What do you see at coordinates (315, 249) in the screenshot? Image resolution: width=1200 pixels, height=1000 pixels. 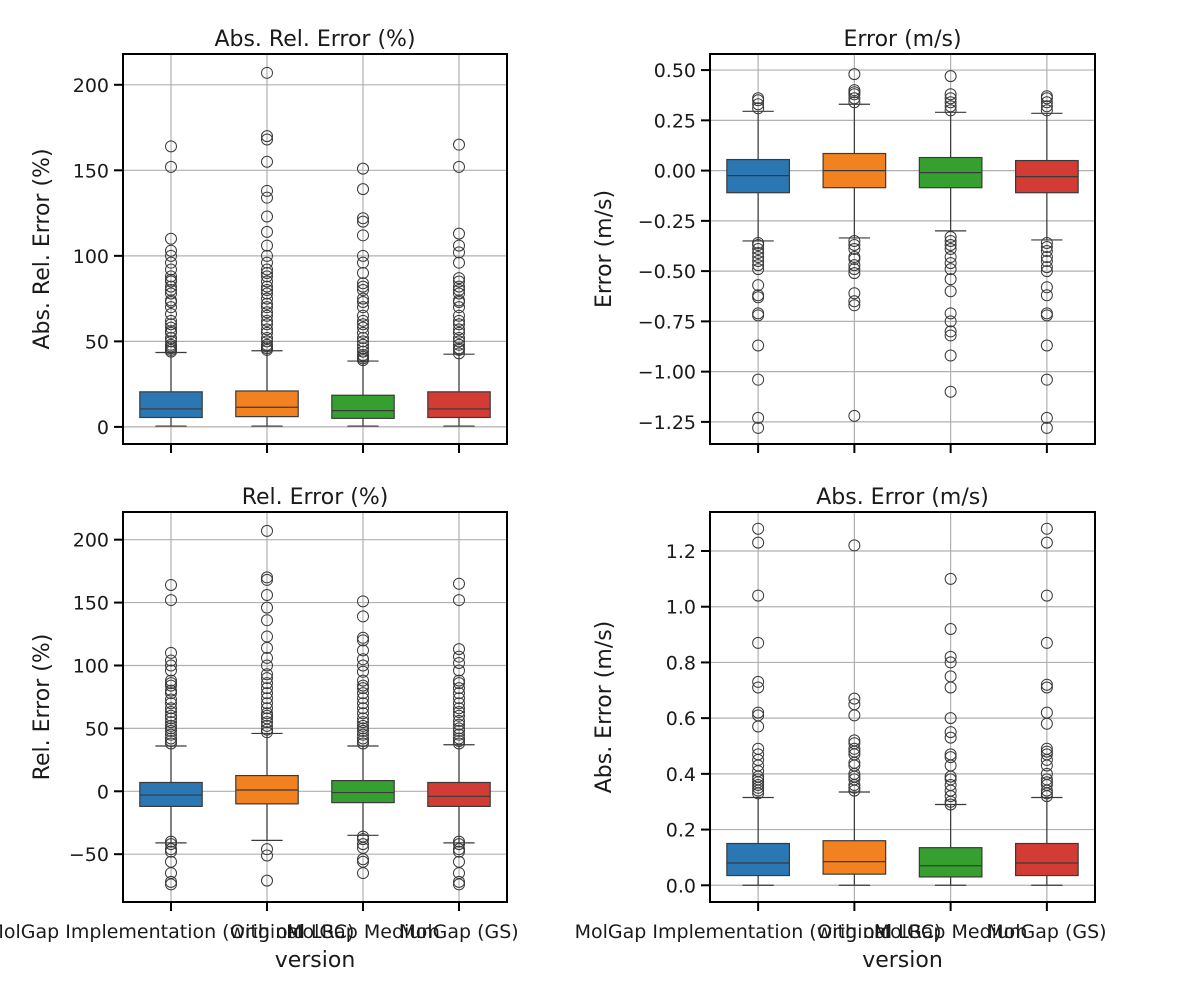 I see `axes-frame` at bounding box center [315, 249].